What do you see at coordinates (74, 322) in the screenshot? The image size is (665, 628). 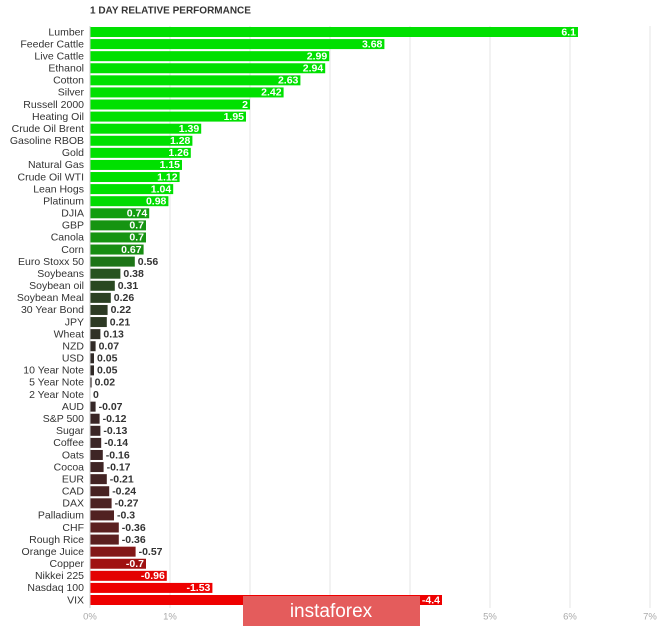 I see `category-label: JPY` at bounding box center [74, 322].